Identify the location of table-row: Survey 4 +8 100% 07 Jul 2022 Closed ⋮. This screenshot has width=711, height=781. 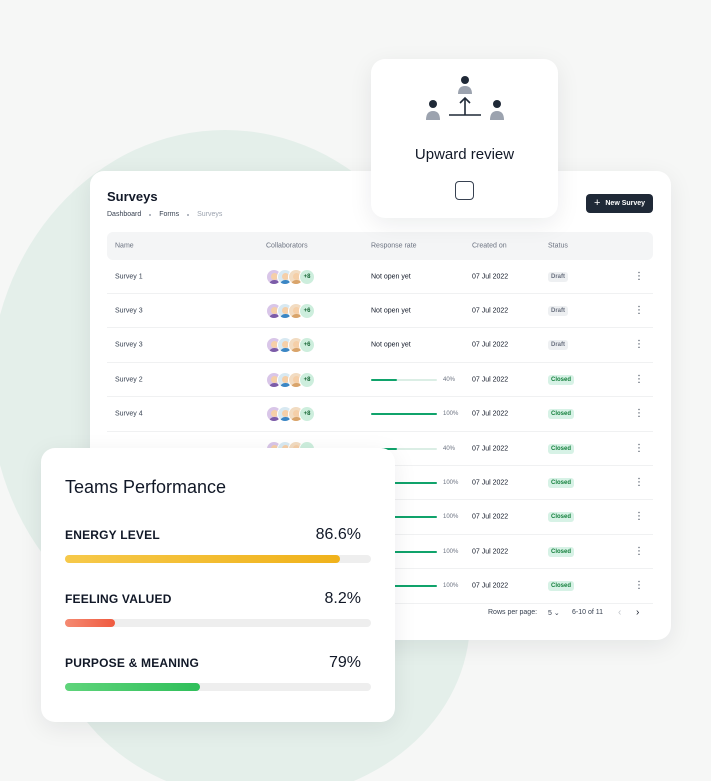
(380, 415).